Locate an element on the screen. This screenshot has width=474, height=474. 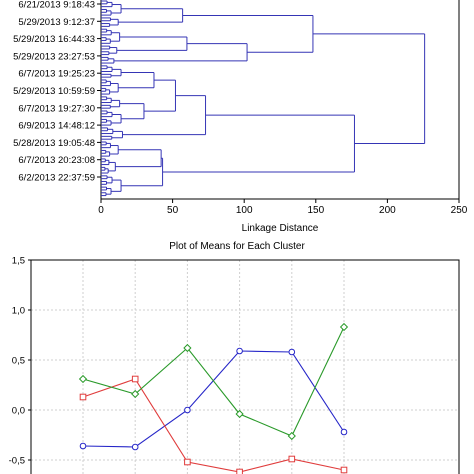
x-tick-label: 0 is located at coordinates (101, 210).